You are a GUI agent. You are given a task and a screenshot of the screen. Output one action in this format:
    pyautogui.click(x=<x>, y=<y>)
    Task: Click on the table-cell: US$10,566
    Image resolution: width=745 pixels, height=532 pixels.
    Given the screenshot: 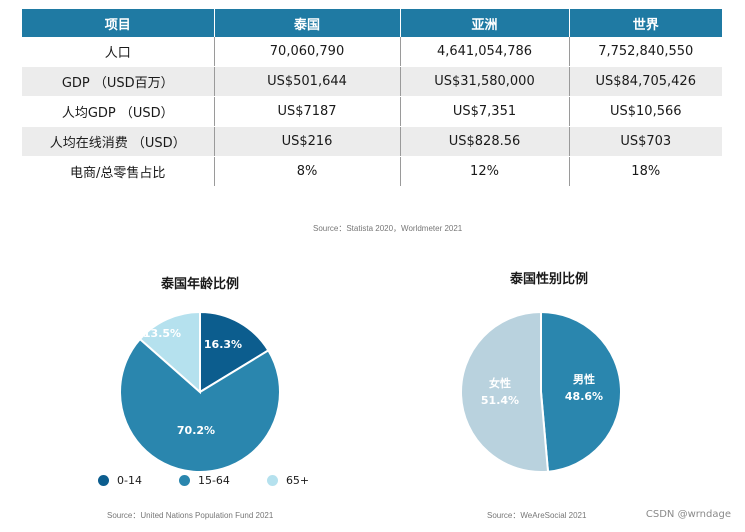 What is the action you would take?
    pyautogui.click(x=645, y=111)
    